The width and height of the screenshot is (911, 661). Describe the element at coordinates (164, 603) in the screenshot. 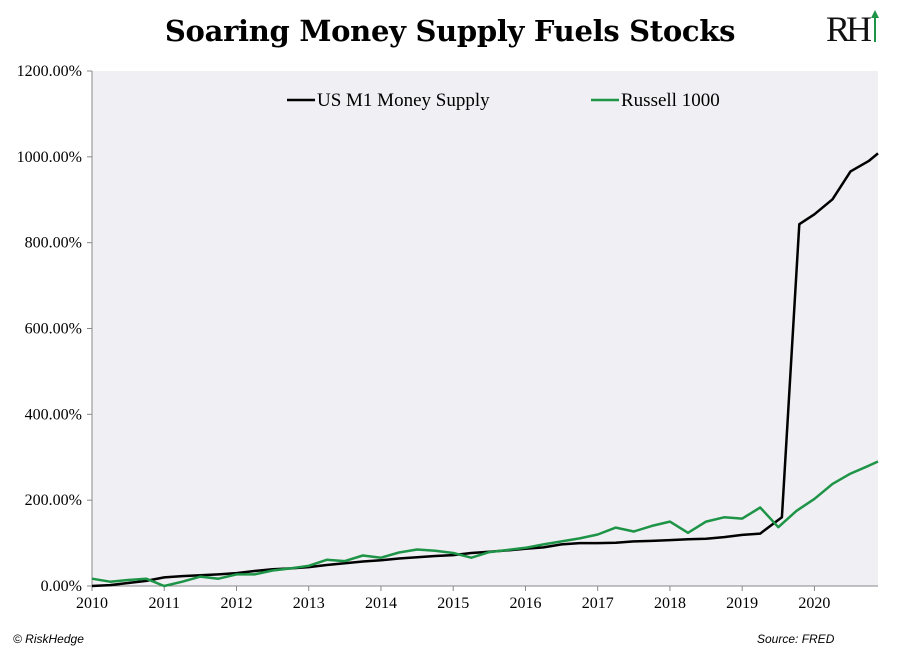

I see `x-tick-label: 2011` at that location.